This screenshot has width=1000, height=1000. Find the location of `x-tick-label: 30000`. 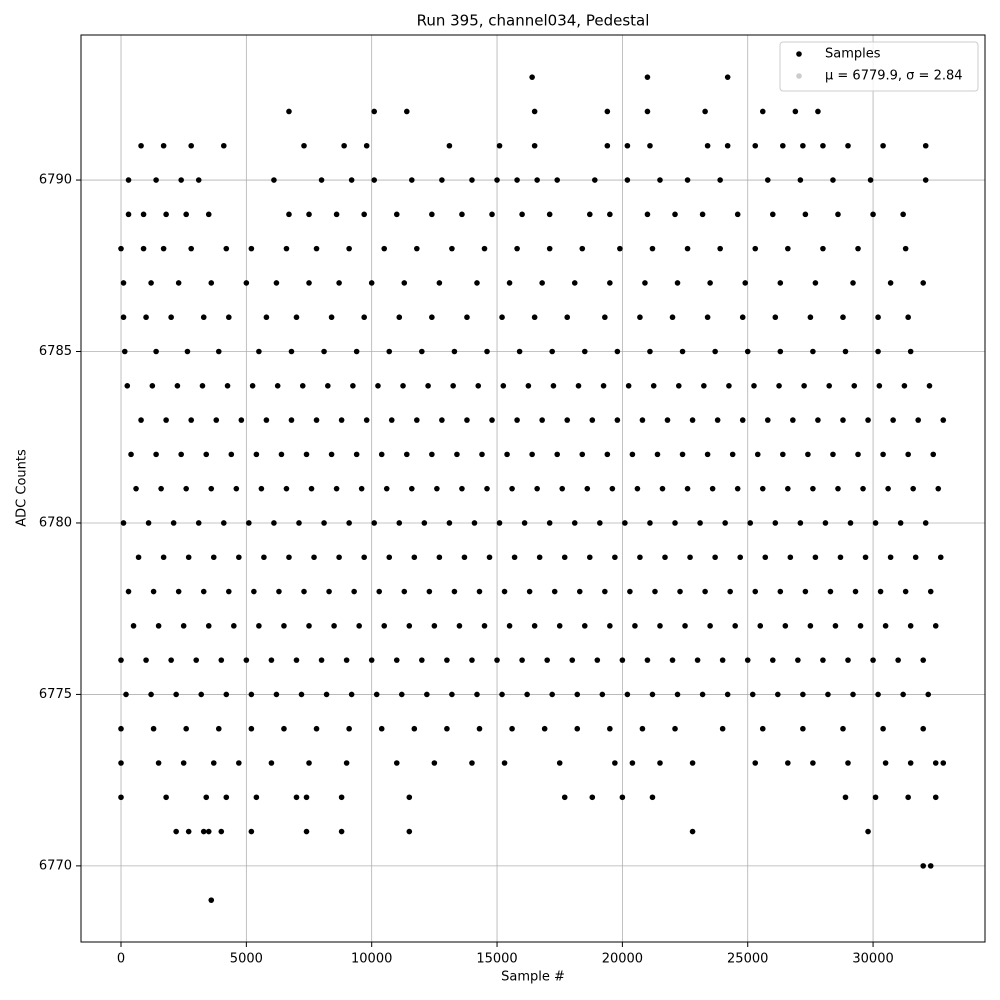

x-tick-label: 30000 is located at coordinates (872, 959).